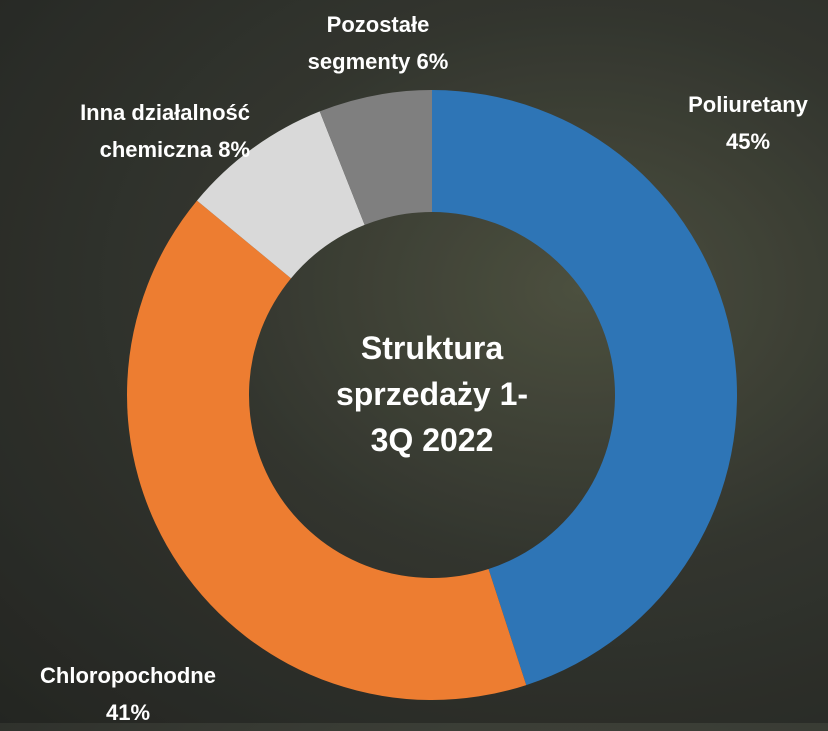 The height and width of the screenshot is (731, 828). I want to click on value-label: 8%, so click(234, 149).